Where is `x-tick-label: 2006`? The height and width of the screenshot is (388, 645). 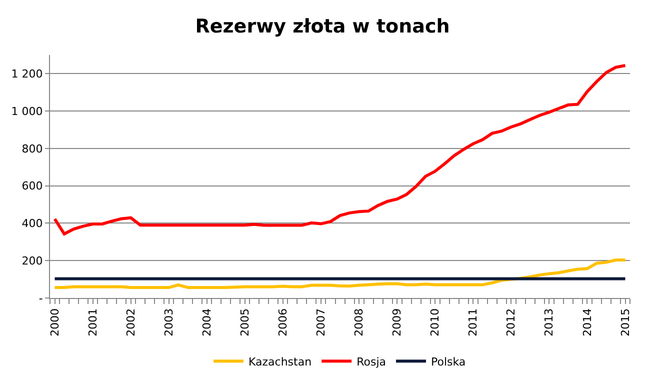
x-tick-label: 2006 is located at coordinates (283, 322).